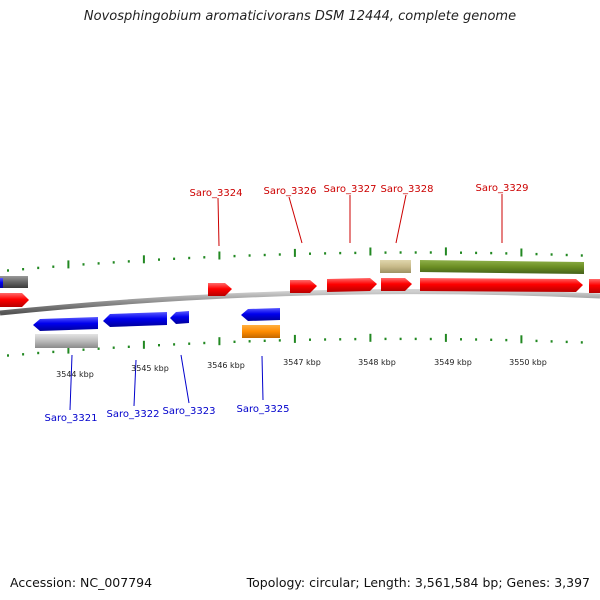  Describe the element at coordinates (350, 189) in the screenshot. I see `gene-label-saro-3327: Saro_3327` at that location.